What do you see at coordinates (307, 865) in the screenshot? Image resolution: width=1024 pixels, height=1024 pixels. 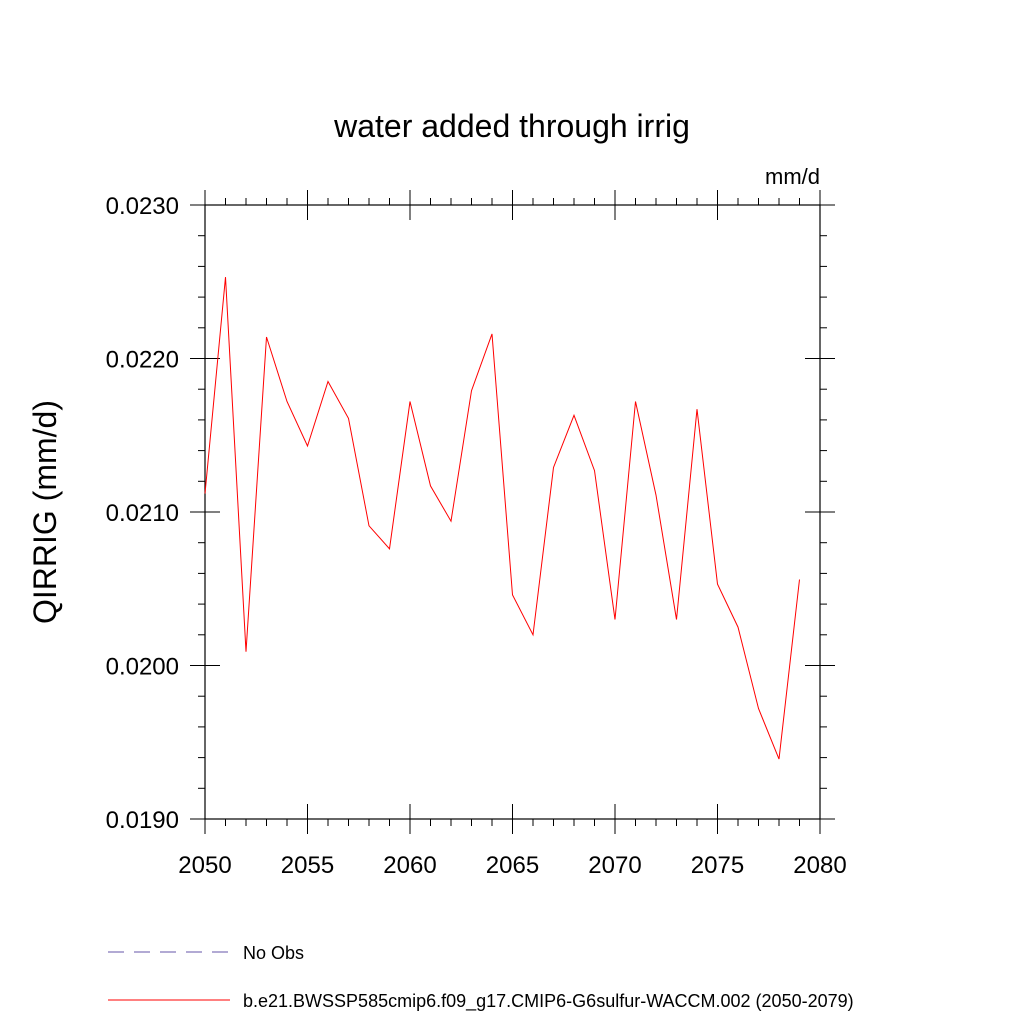 I see `x-tick-label: 2055` at bounding box center [307, 865].